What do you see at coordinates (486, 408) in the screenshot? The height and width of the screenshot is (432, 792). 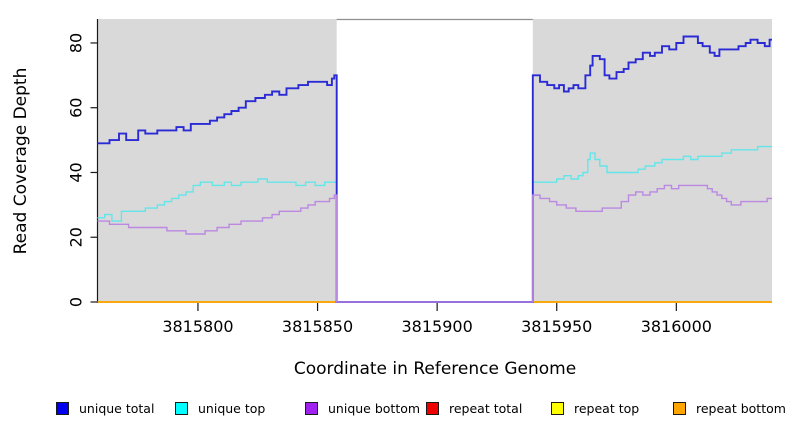 I see `legend-label: repeat total` at bounding box center [486, 408].